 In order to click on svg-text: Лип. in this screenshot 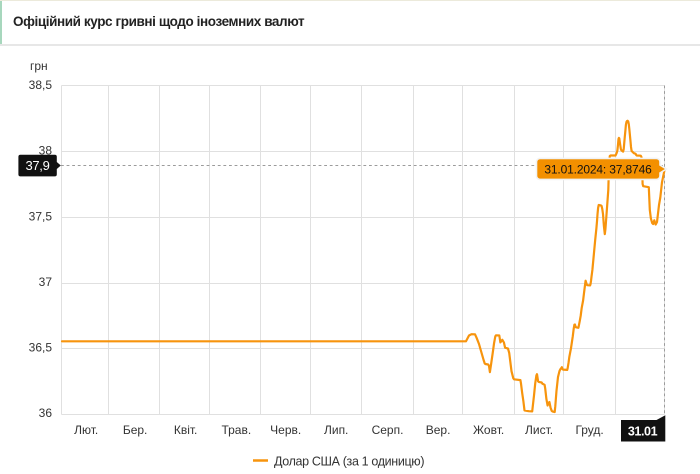, I will do `click(336, 430)`.